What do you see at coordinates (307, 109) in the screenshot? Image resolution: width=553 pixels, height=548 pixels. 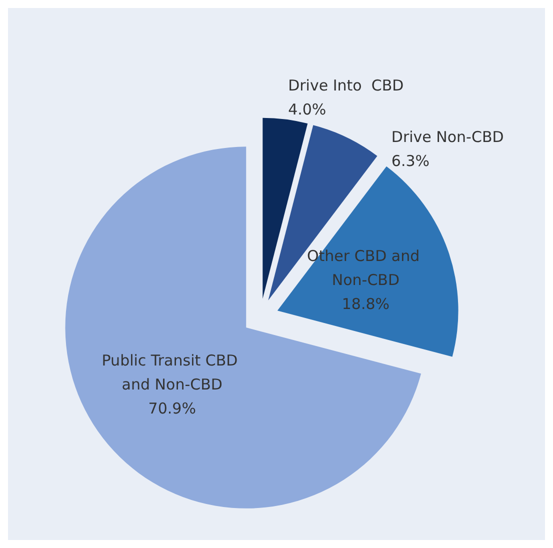 I see `data-label: 4.0%` at bounding box center [307, 109].